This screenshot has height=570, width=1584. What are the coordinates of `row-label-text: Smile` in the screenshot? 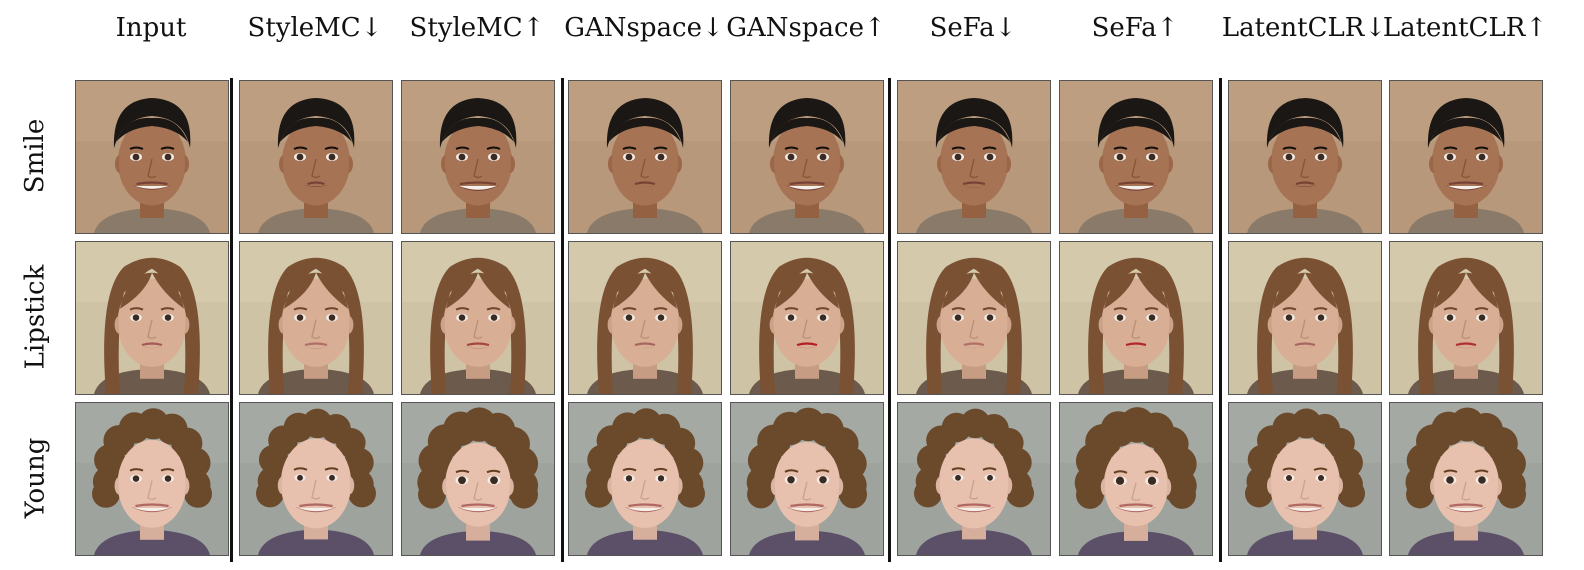 It's located at (35, 156).